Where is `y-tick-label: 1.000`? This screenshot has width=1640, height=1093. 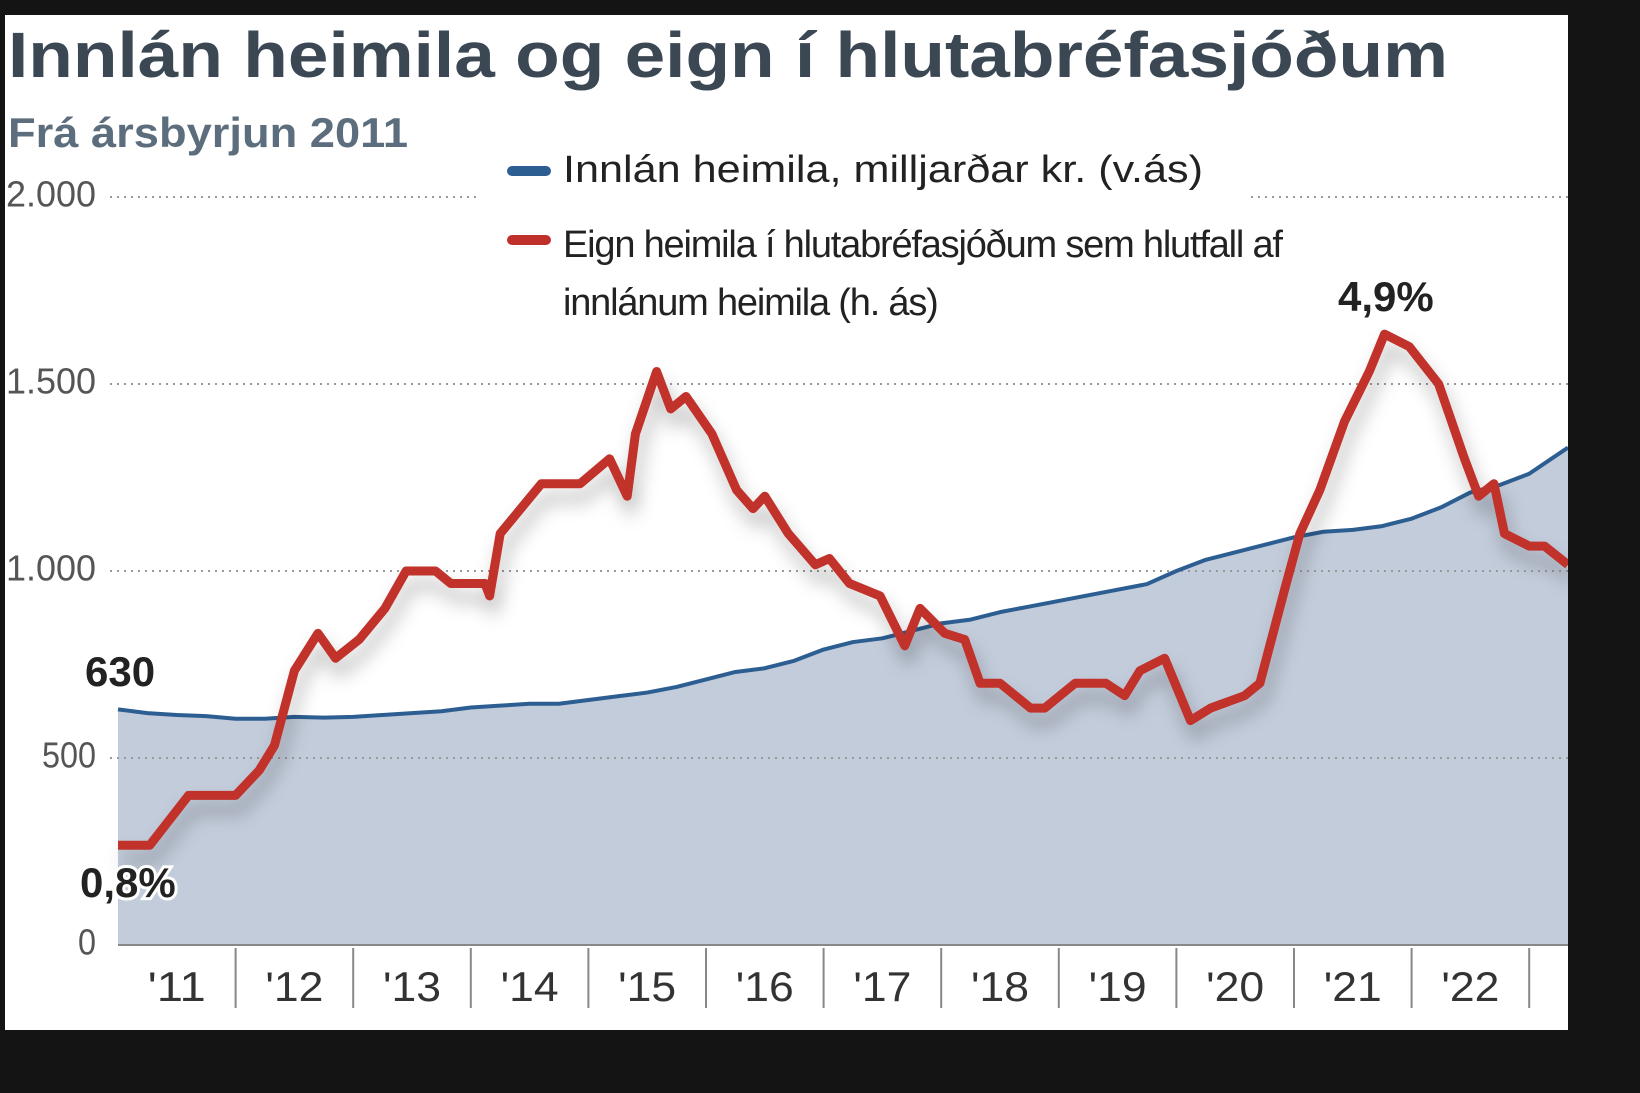 y-tick-label: 1.000 is located at coordinates (51, 568).